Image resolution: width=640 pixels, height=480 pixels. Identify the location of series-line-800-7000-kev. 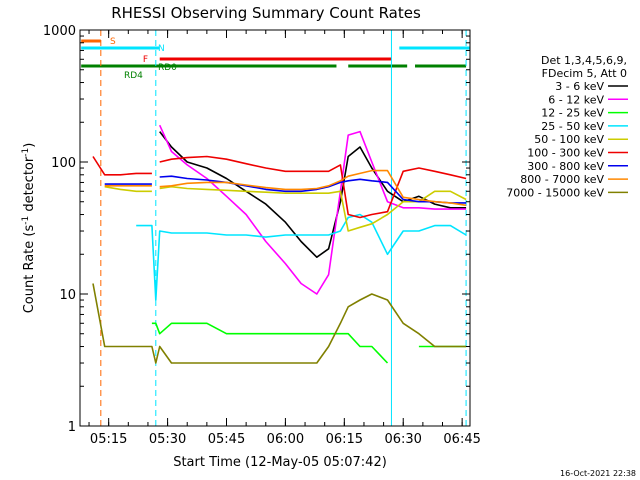
(285, 188).